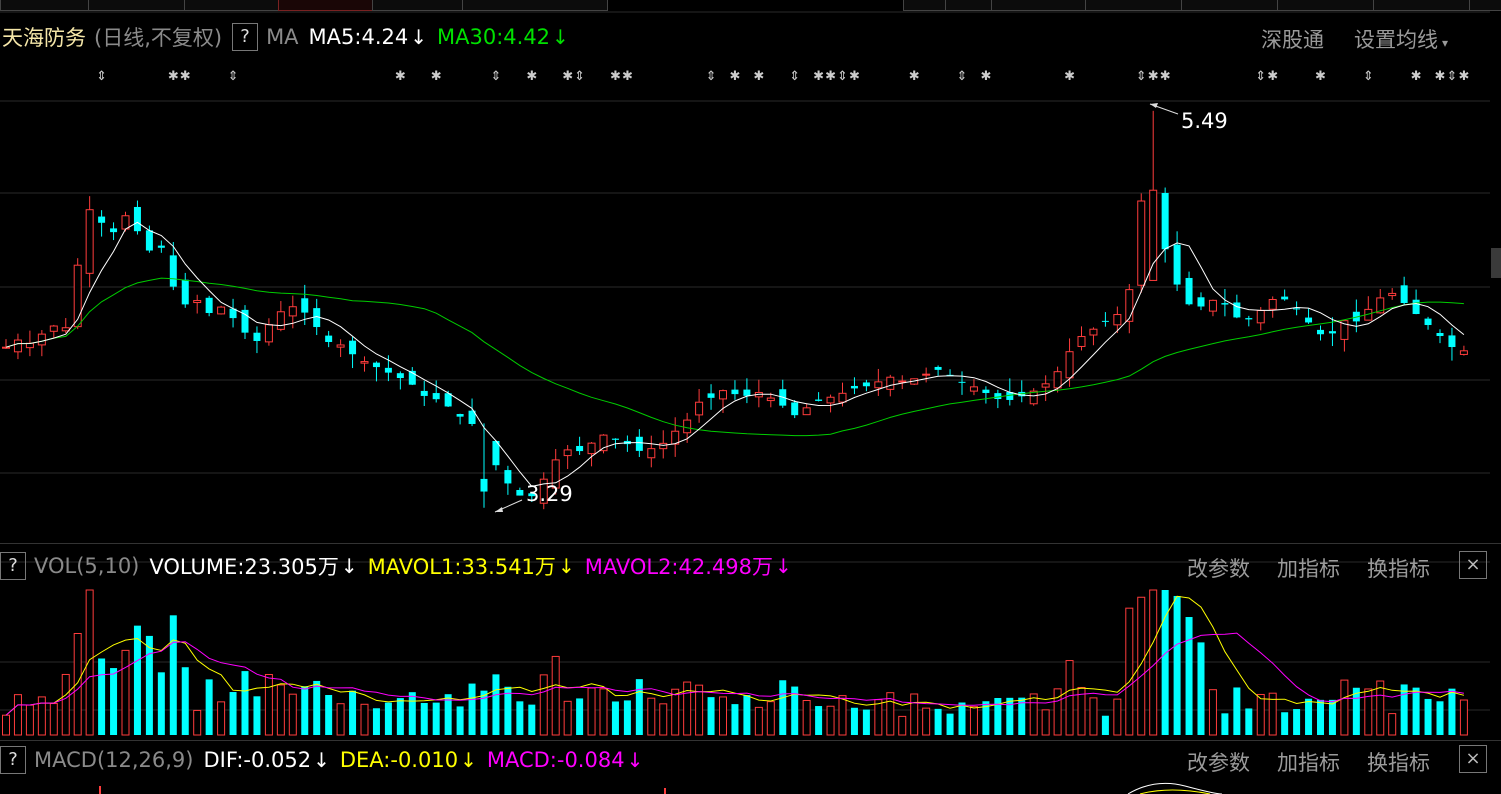 The image size is (1501, 794). What do you see at coordinates (1398, 569) in the screenshot?
I see `vol-swap-indicator-button: 换指标` at bounding box center [1398, 569].